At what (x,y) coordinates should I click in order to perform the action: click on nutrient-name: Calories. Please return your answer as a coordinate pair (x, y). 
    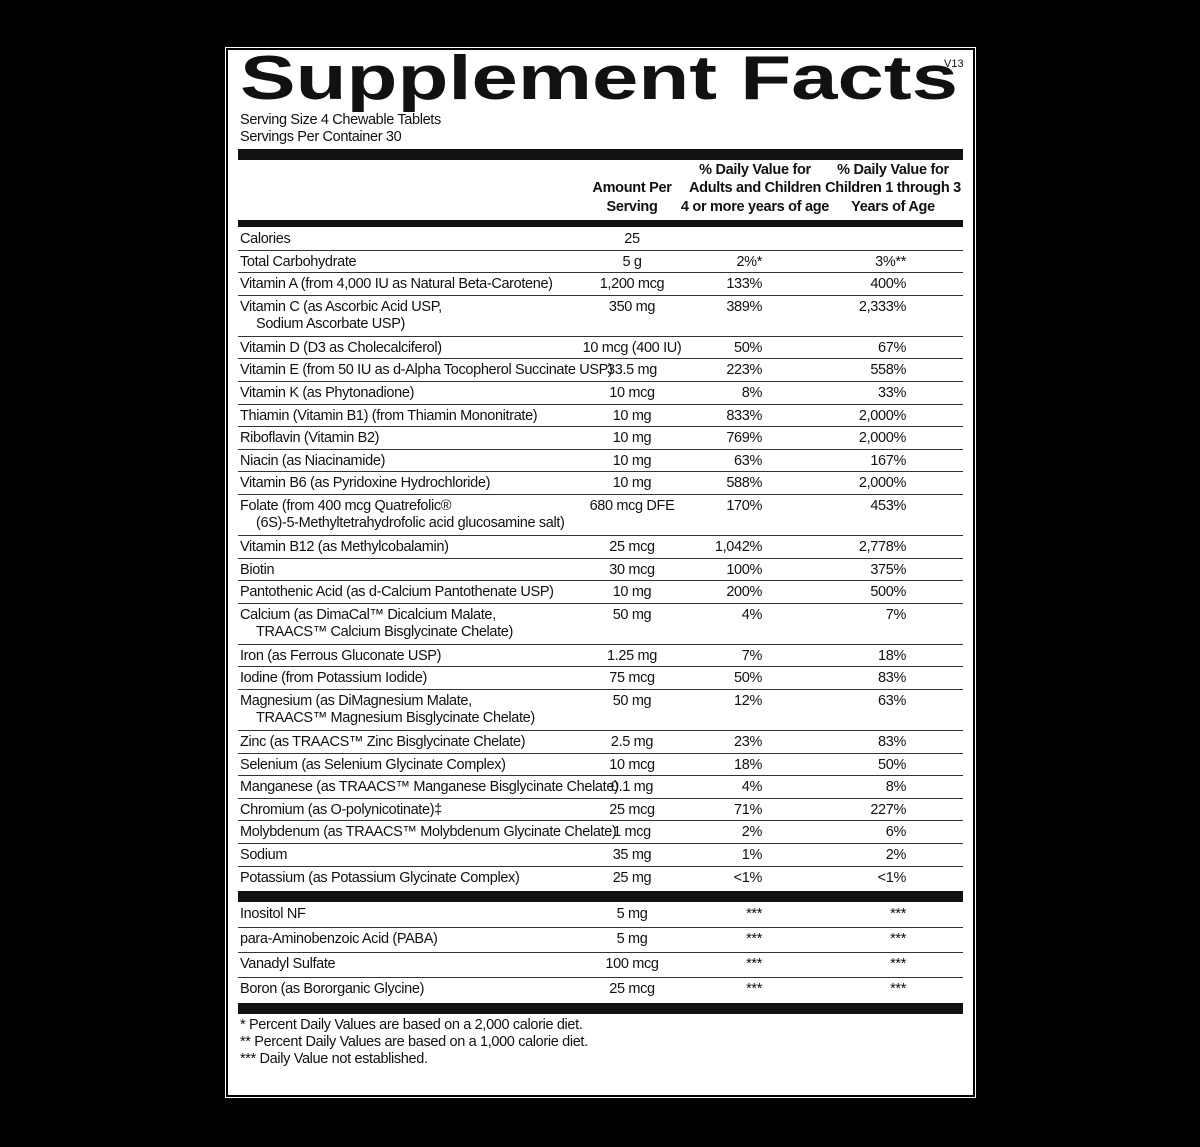
    Looking at the image, I should click on (265, 239).